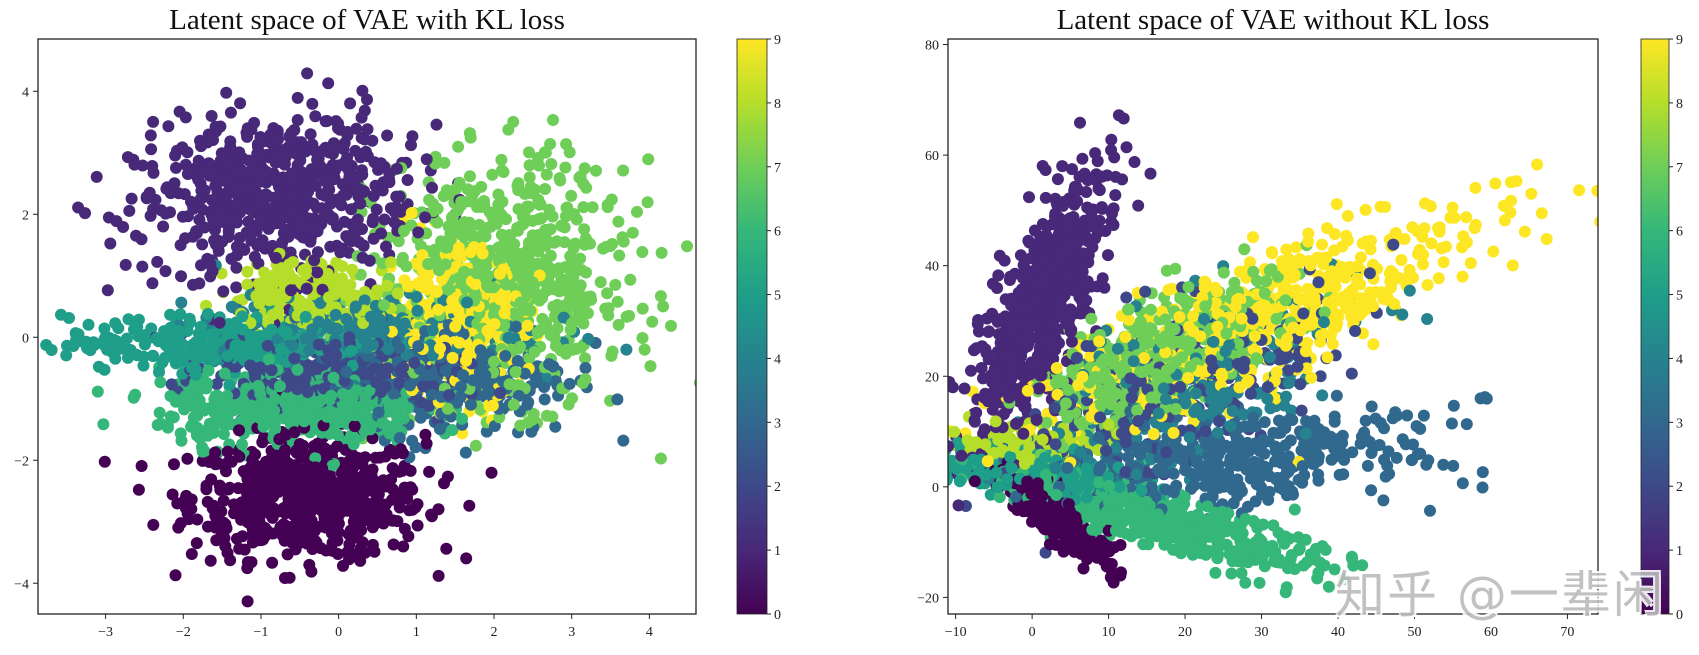 This screenshot has width=1699, height=655. Describe the element at coordinates (752, 326) in the screenshot. I see `colorbar` at that location.